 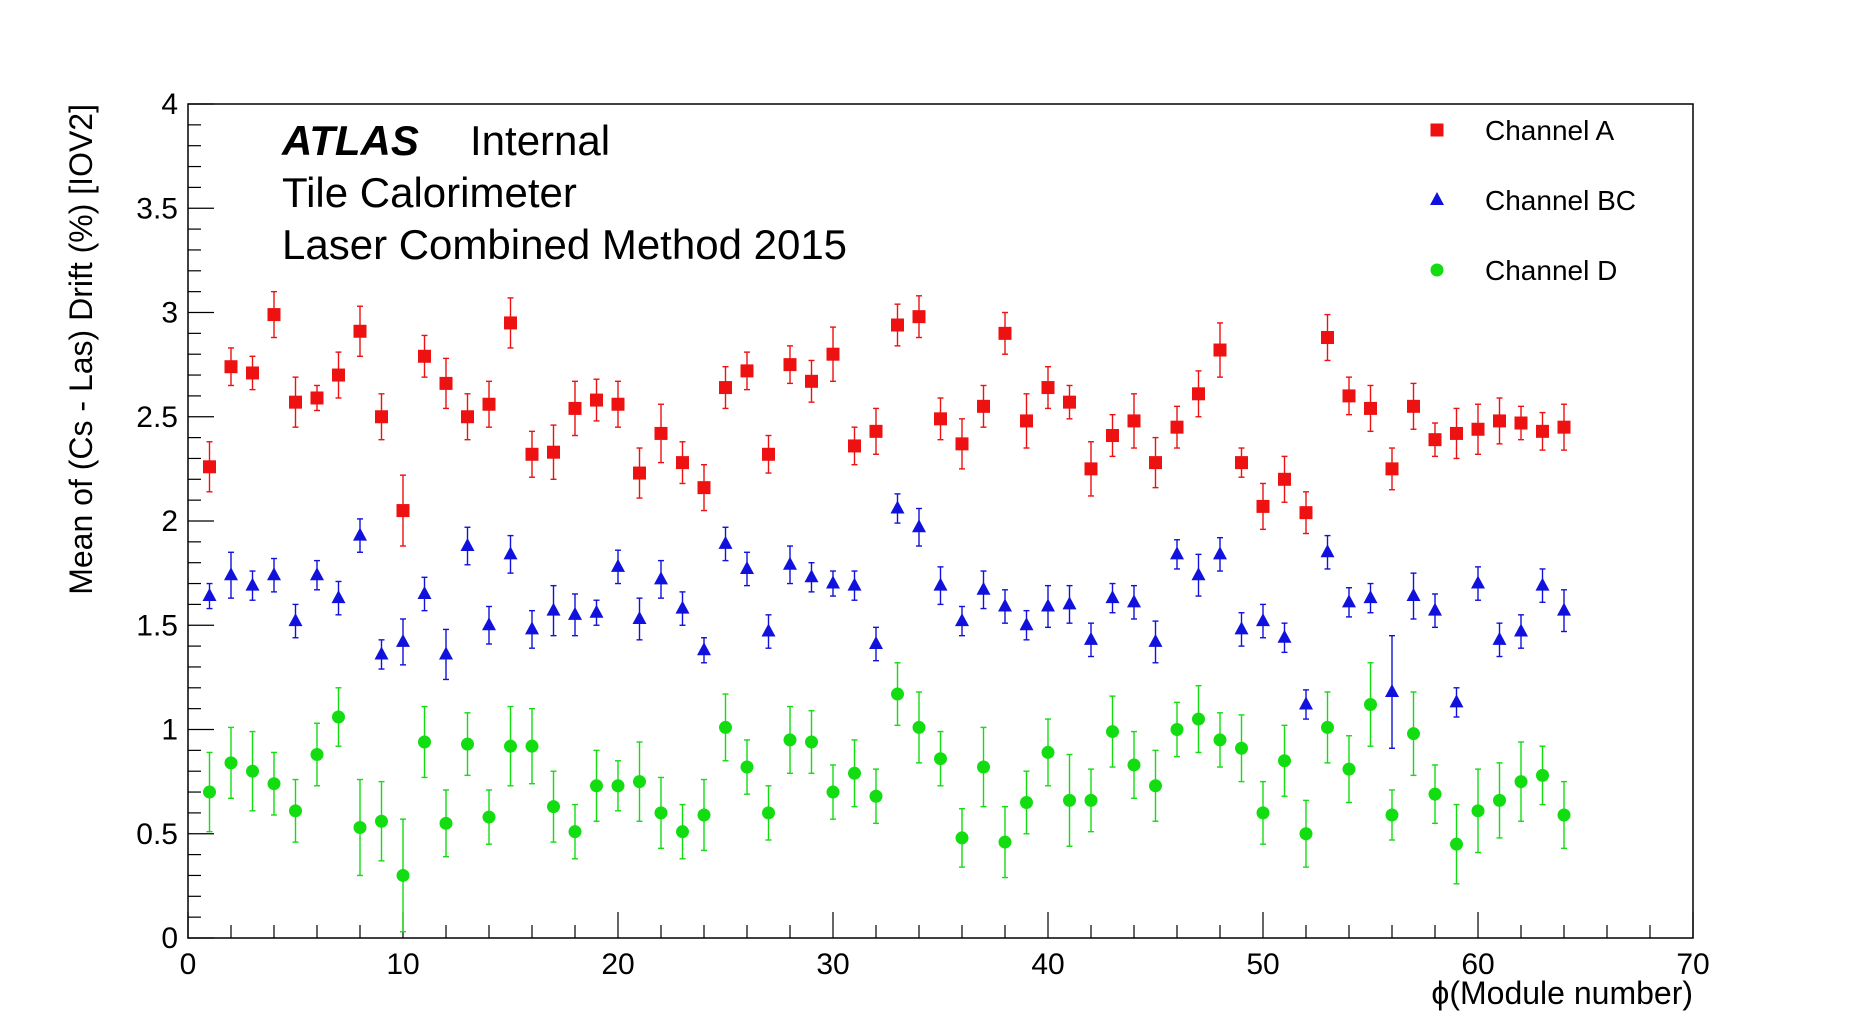 I want to click on x-tick-label: 20, so click(x=617, y=964).